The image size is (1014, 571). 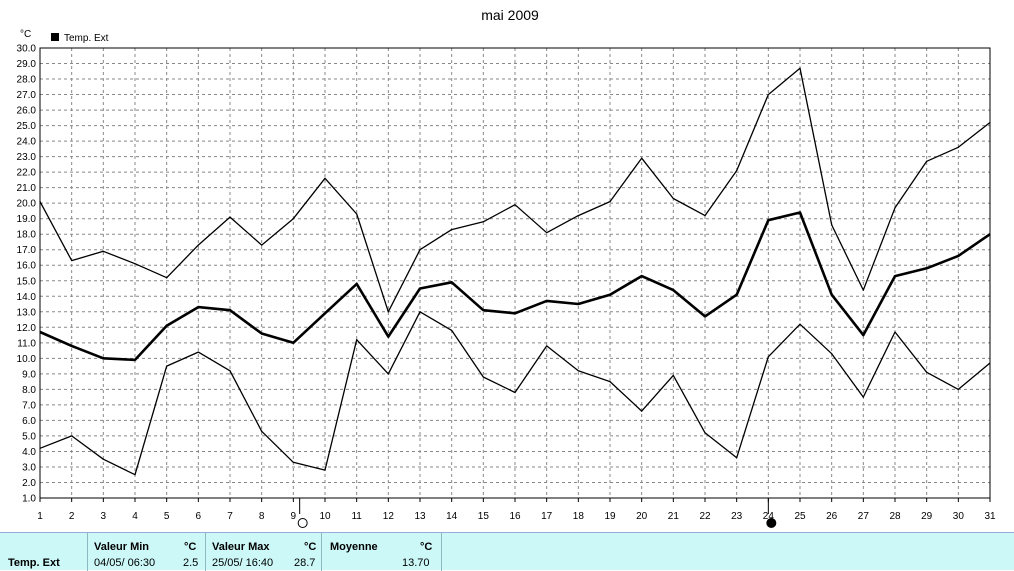 What do you see at coordinates (29, 421) in the screenshot?
I see `y-tick-label: 6.0` at bounding box center [29, 421].